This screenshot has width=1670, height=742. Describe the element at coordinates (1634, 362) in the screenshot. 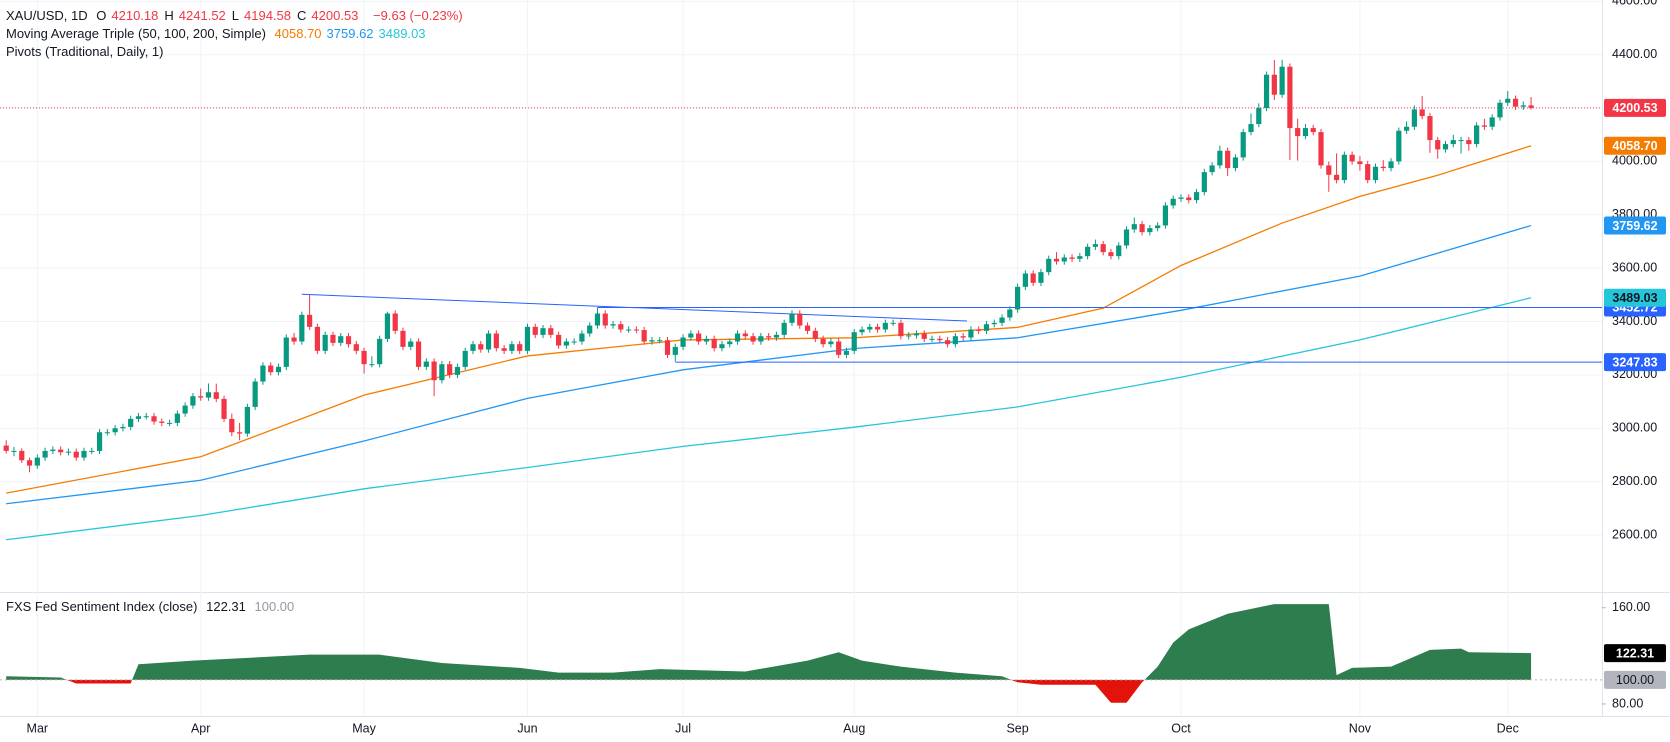

I see `price-label: 3247.83` at that location.